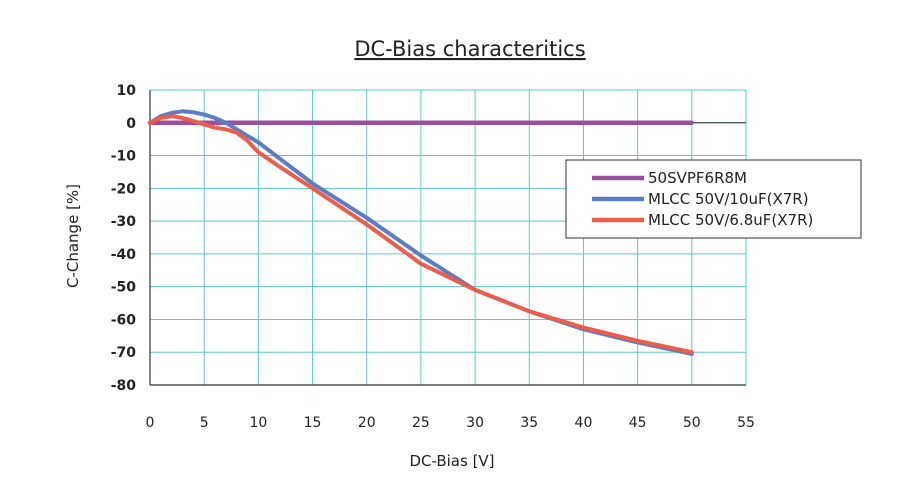 This screenshot has height=501, width=907. I want to click on y-tick-label: -60, so click(124, 320).